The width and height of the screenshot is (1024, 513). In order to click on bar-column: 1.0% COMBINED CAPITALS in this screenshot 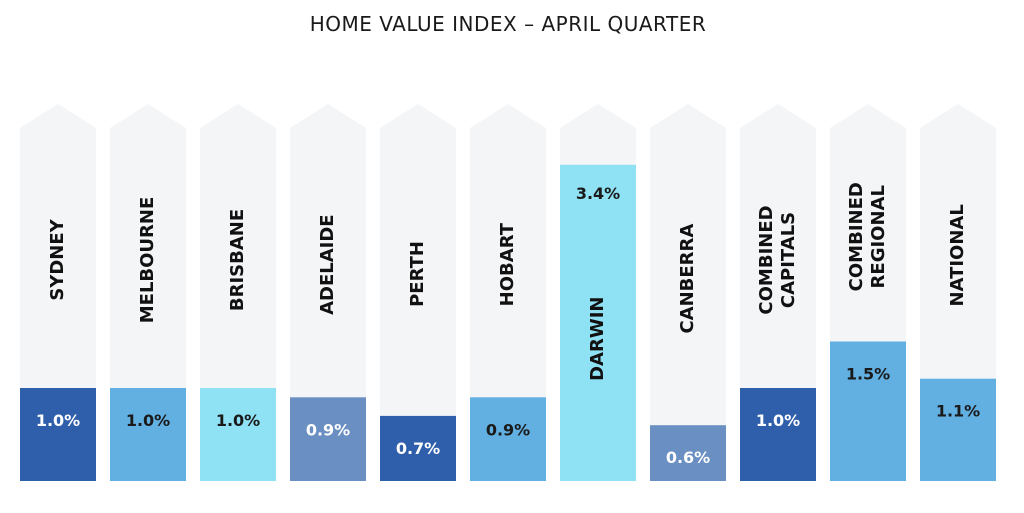, I will do `click(778, 292)`.